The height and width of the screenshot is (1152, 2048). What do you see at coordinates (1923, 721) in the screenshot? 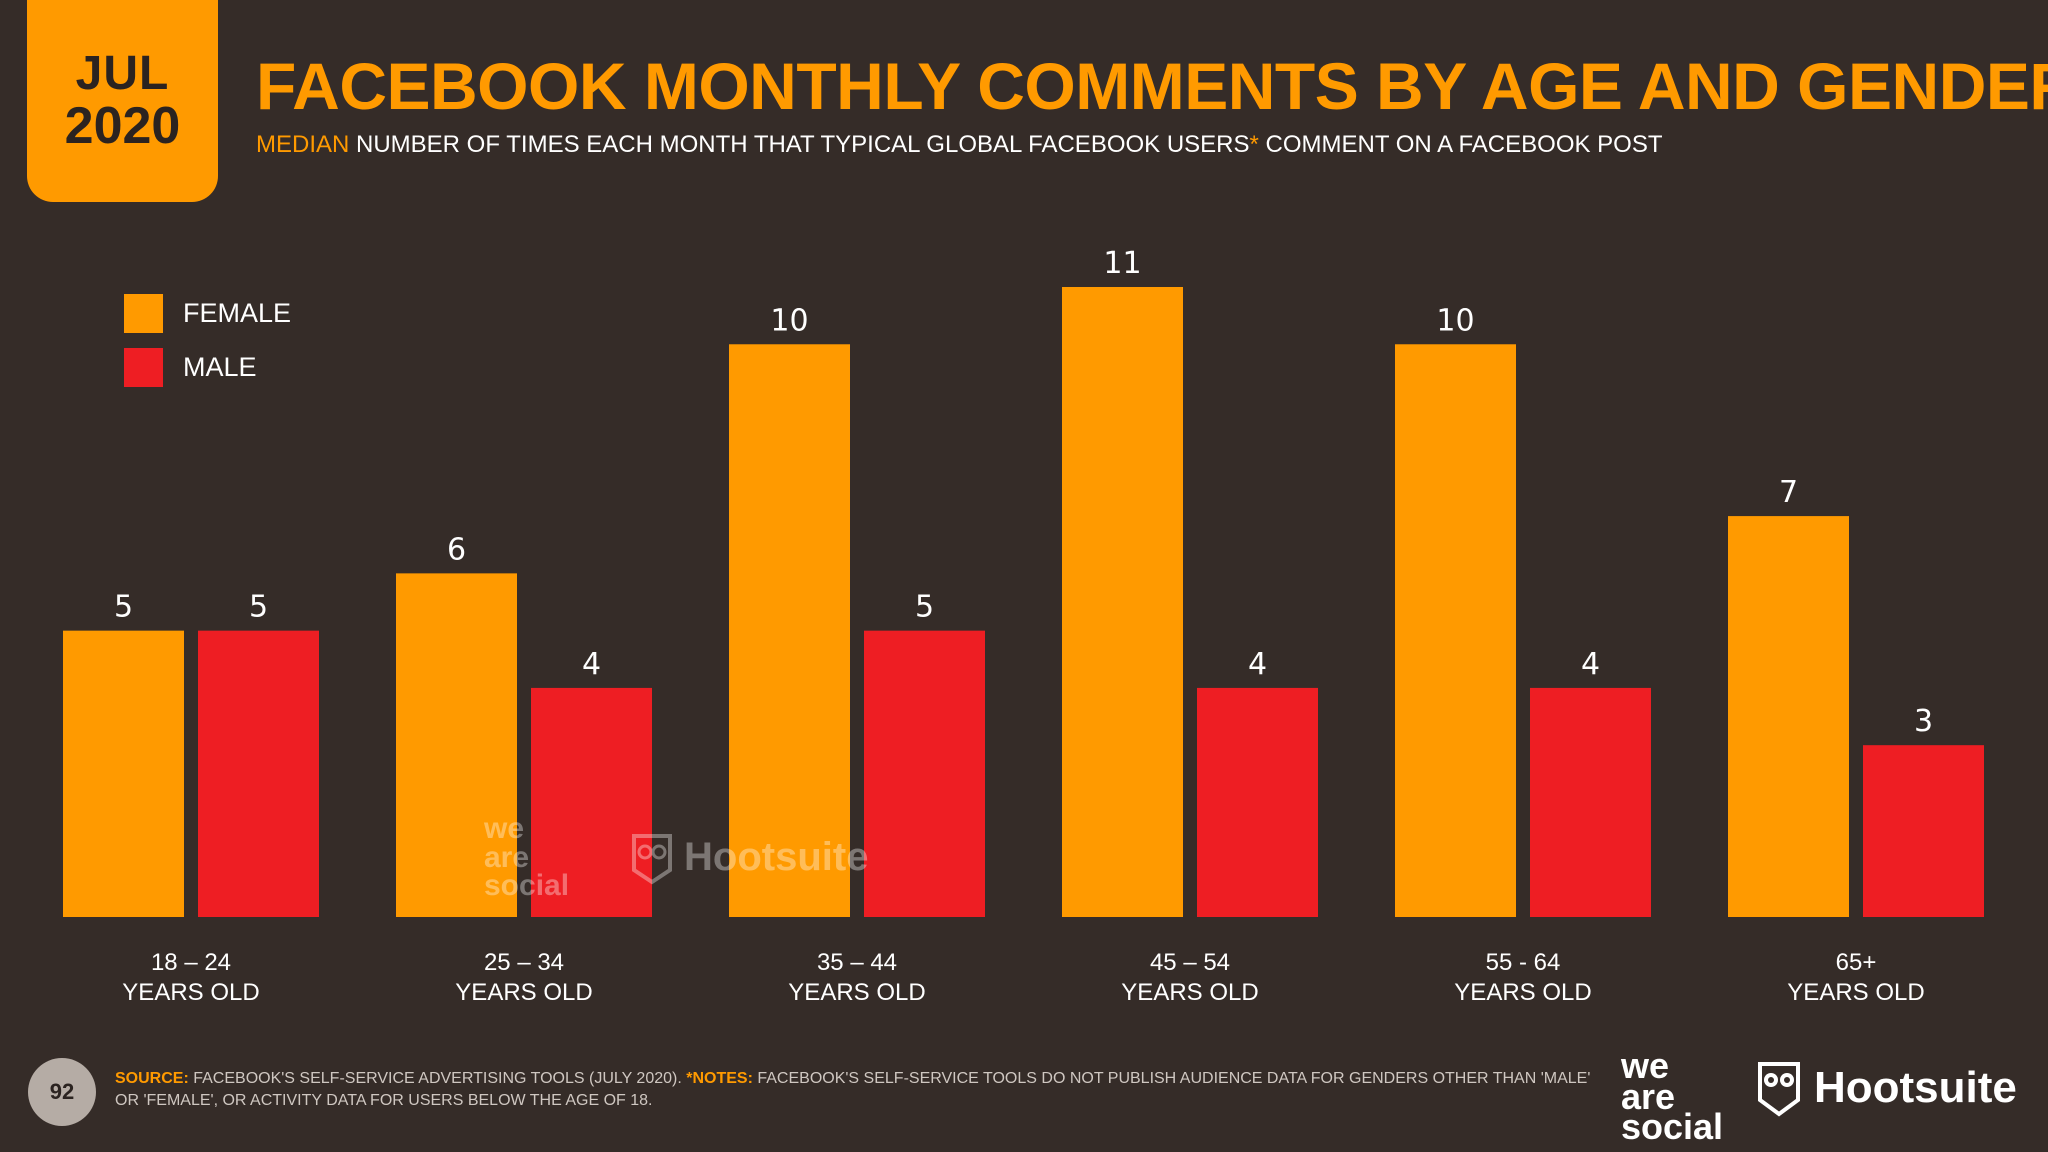
I see `data-label-male: 3` at bounding box center [1923, 721].